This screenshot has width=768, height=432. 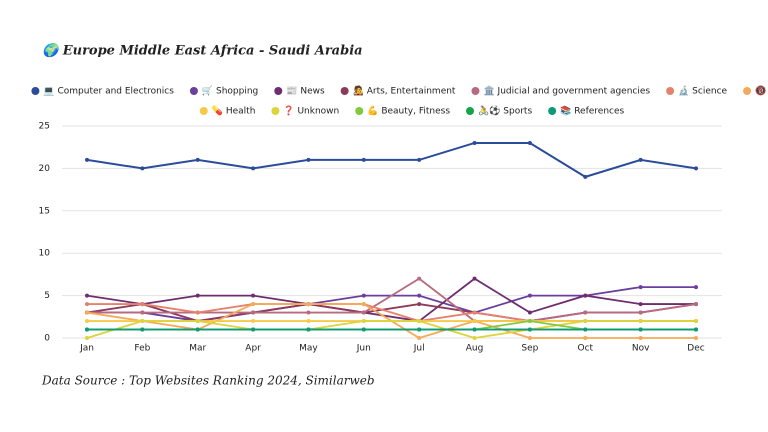 I want to click on legend-label: 🏛️ Judicial and government agencies, so click(x=566, y=91).